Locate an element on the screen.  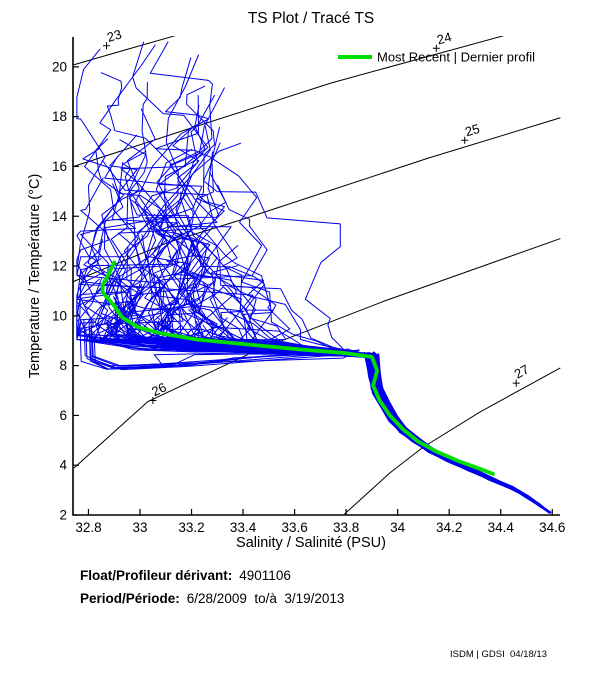
period-value: 6/28/2009 to/à 3/19/2013 is located at coordinates (265, 598).